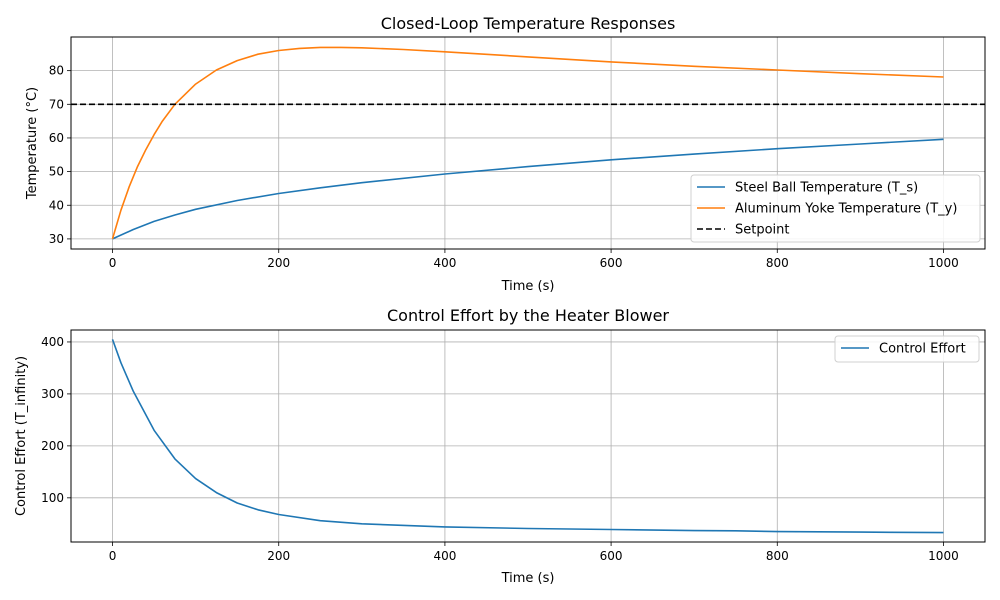 The height and width of the screenshot is (600, 1000). I want to click on y-tick-label: 30, so click(56, 239).